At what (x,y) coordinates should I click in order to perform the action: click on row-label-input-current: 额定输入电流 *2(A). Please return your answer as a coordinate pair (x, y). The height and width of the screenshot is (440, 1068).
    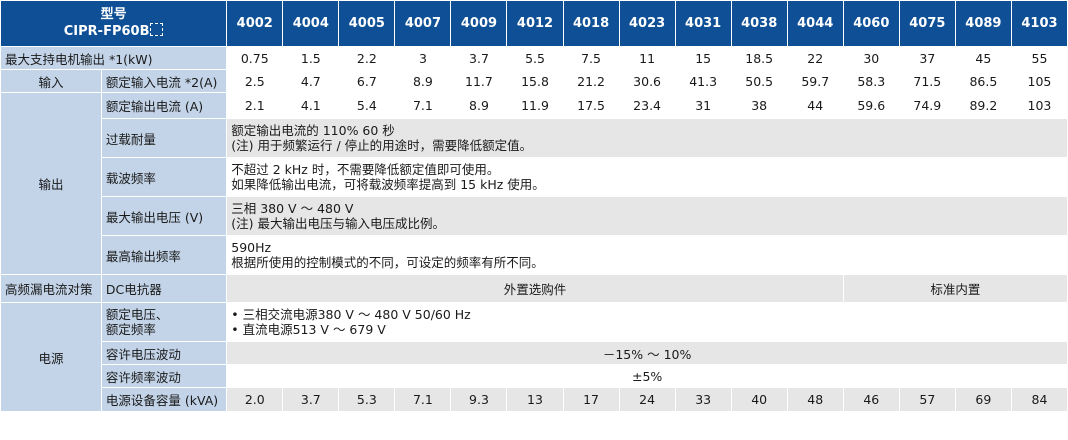
    Looking at the image, I should click on (164, 81).